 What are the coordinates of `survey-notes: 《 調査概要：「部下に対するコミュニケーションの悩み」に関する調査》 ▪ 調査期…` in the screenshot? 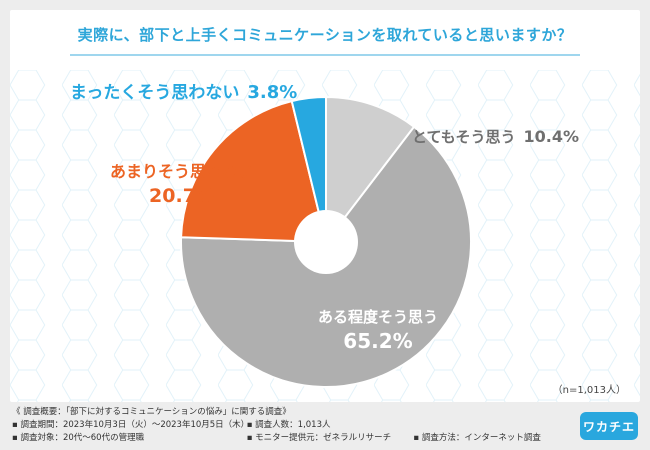 It's located at (276, 425).